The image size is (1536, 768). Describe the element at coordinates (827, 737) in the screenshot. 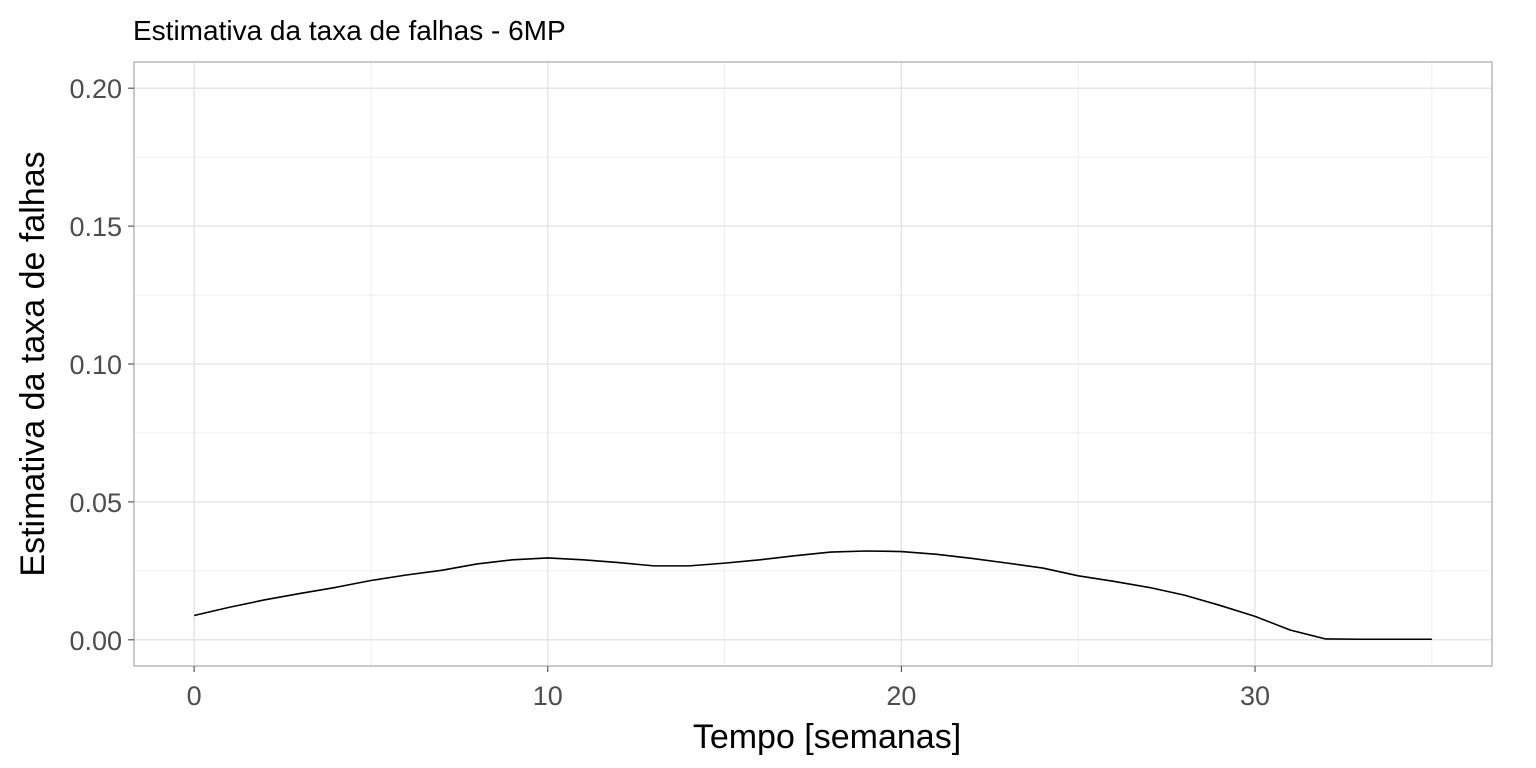

I see `x-axis-title: Tempo [semanas]` at that location.